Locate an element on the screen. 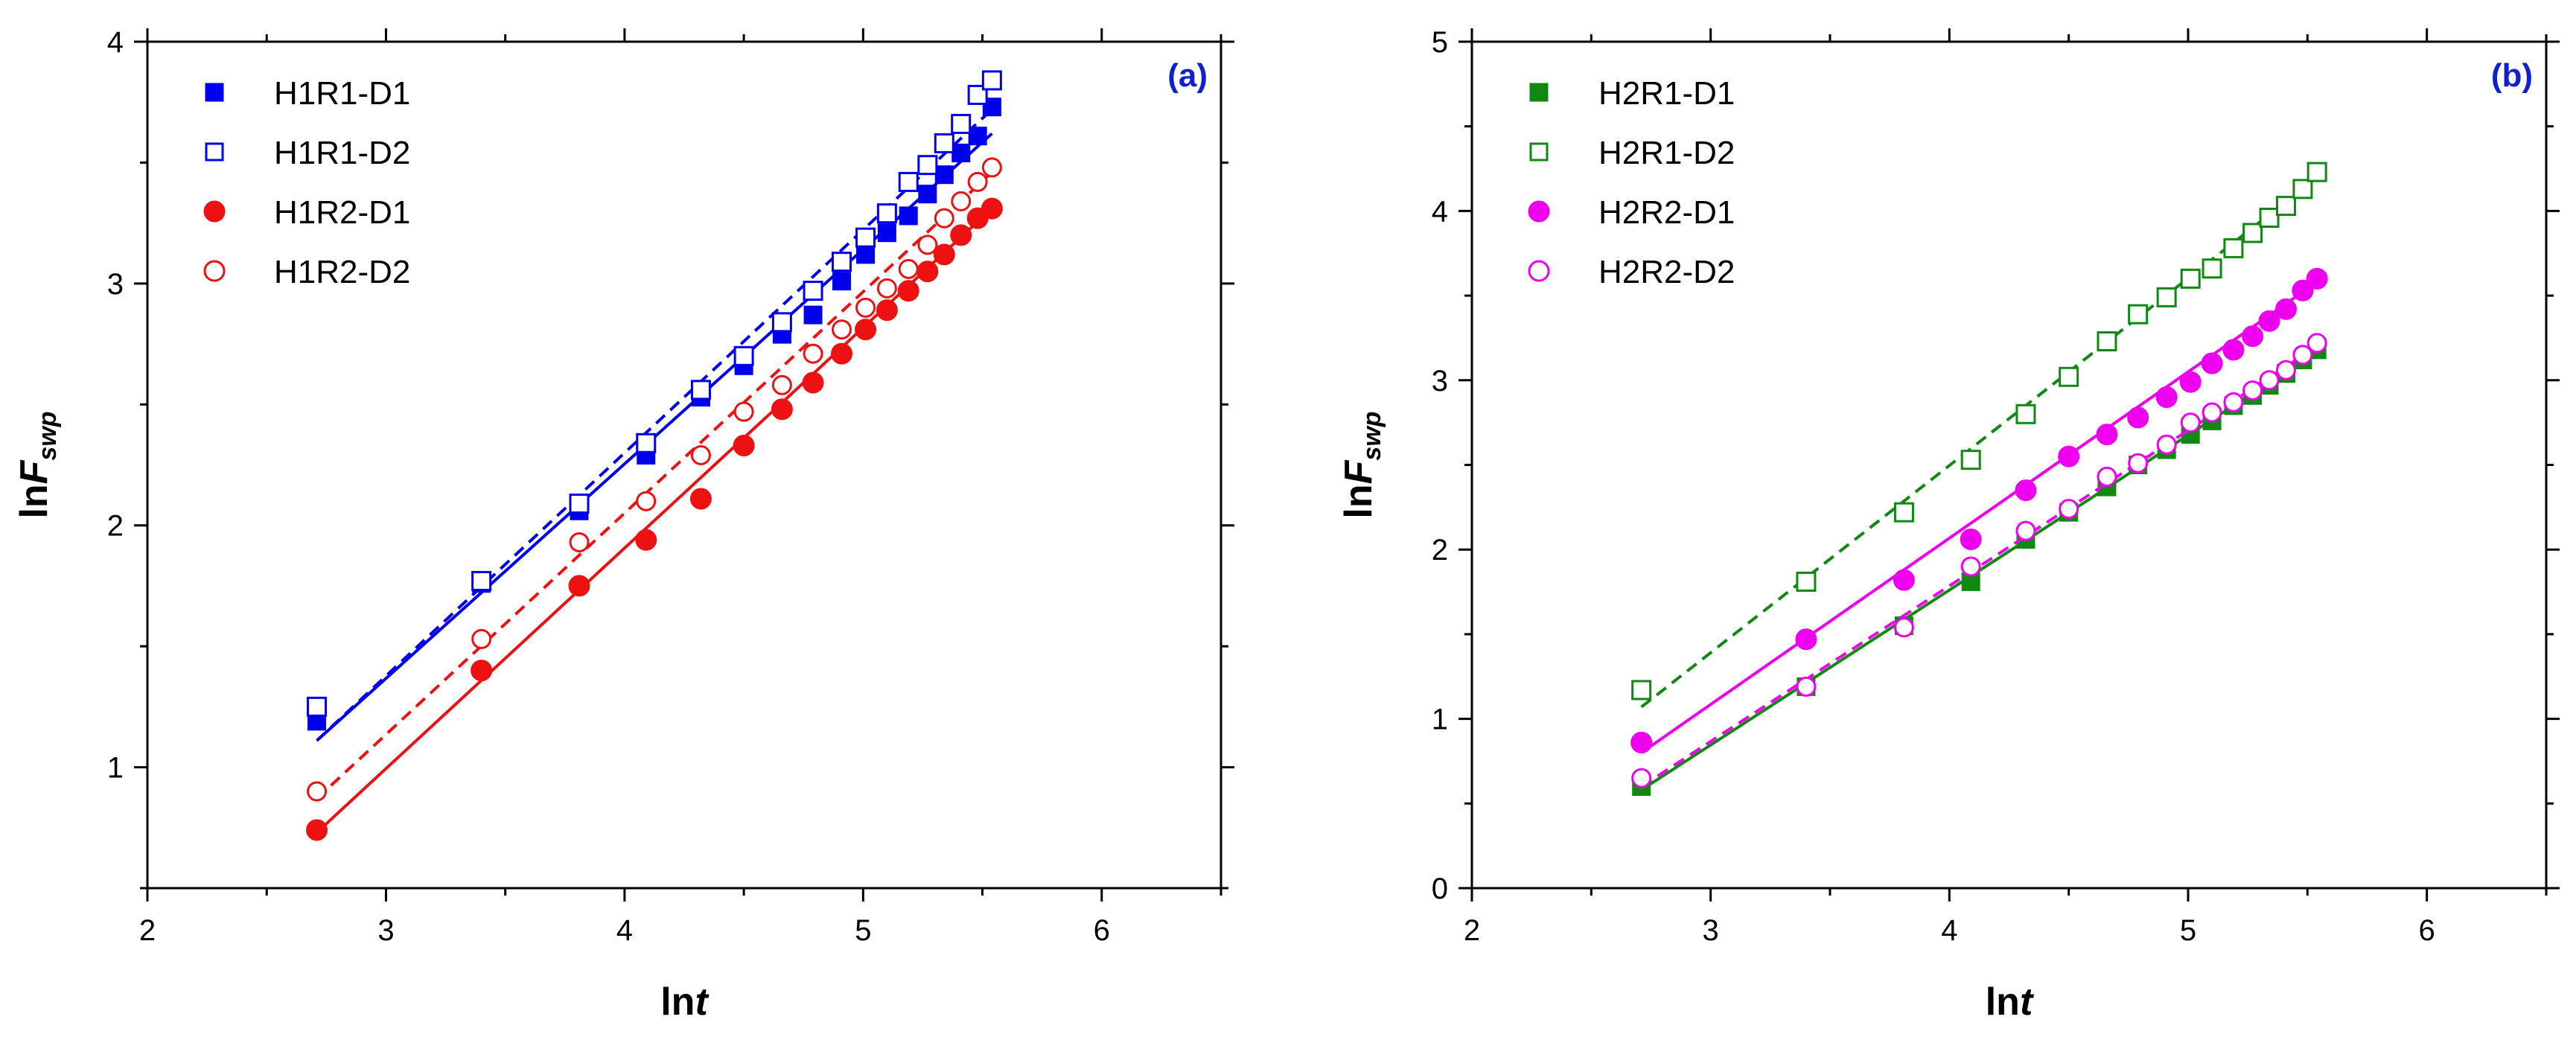 Image resolution: width=2576 pixels, height=1040 pixels. legend: H1R1-D1 H1R1-D2 H1R2-D1 H1R2-D2 is located at coordinates (306, 182).